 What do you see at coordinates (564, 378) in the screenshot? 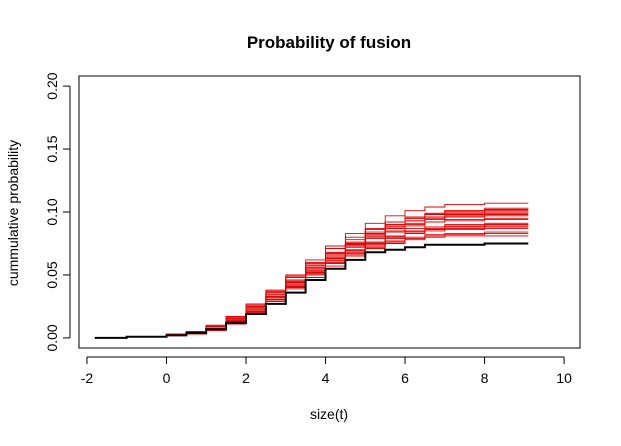
I see `x-tick-label: 10` at bounding box center [564, 378].